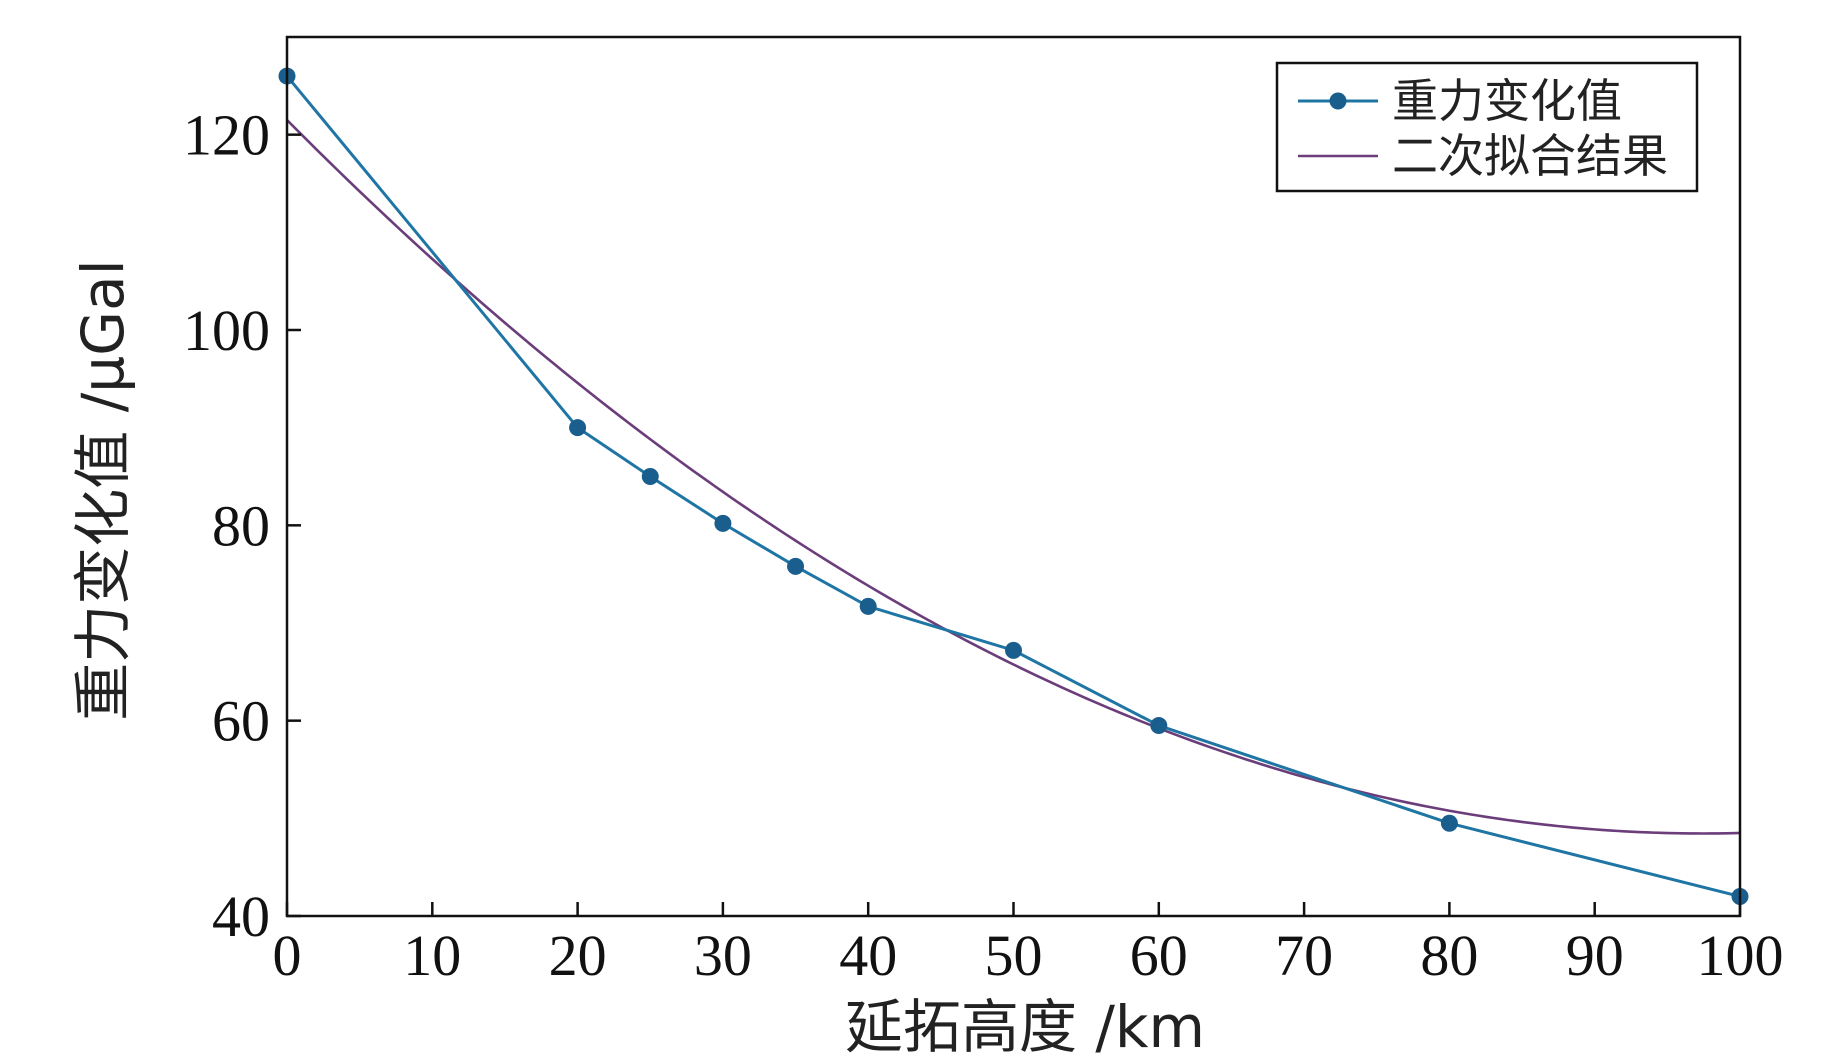  I want to click on y-tick-label-100: 100, so click(226, 330).